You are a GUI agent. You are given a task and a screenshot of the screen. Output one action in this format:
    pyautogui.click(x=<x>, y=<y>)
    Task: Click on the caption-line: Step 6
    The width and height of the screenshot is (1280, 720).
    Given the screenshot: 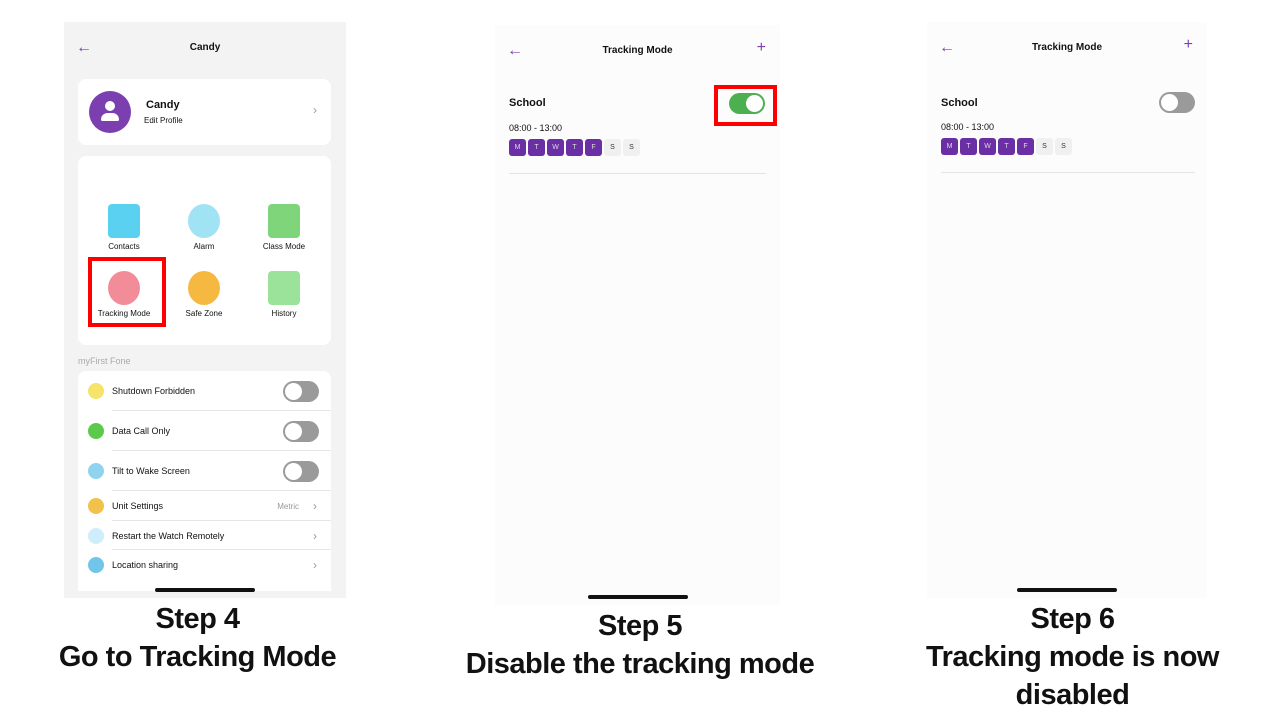 What is the action you would take?
    pyautogui.click(x=1072, y=619)
    